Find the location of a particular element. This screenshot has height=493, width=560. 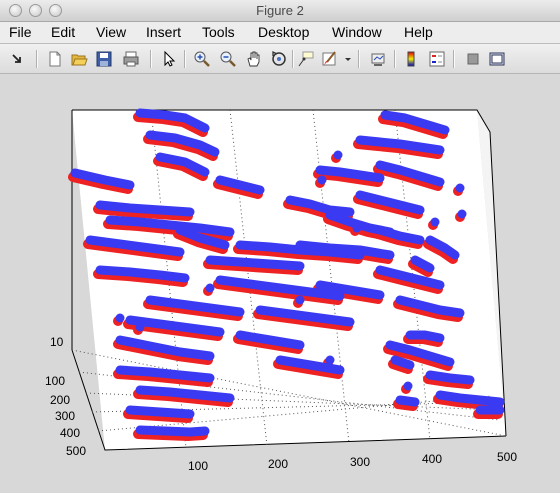

window-title: Figure 2 is located at coordinates (280, 10).